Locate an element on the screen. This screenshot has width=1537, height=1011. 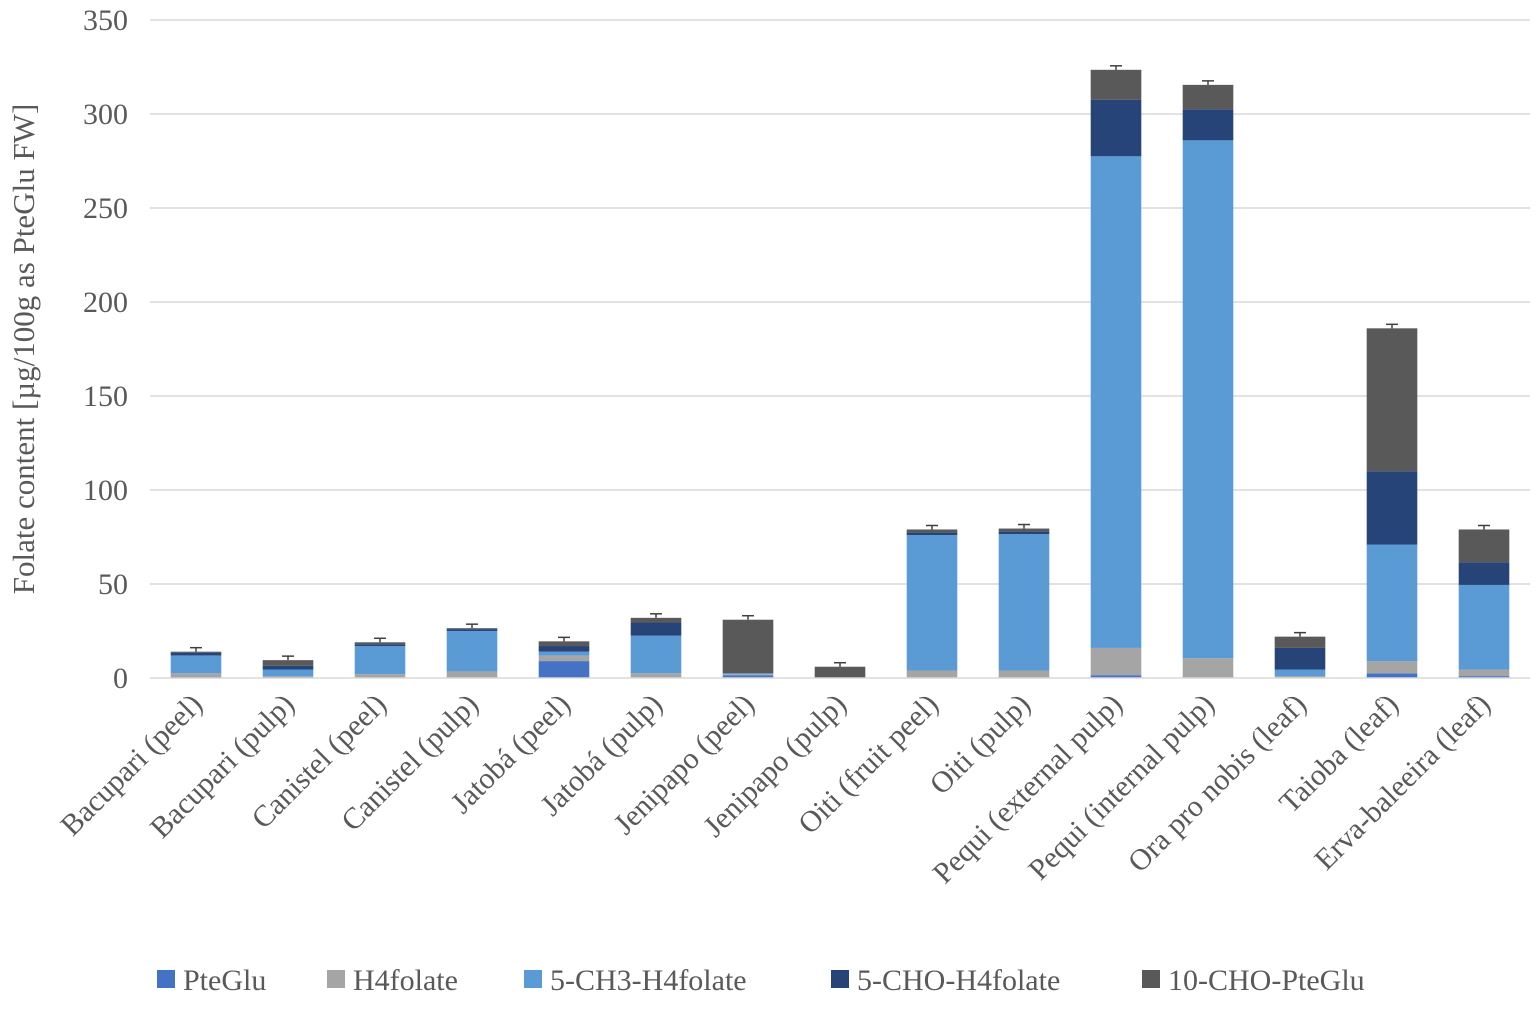
y-tick-label: 350 is located at coordinates (105, 20).